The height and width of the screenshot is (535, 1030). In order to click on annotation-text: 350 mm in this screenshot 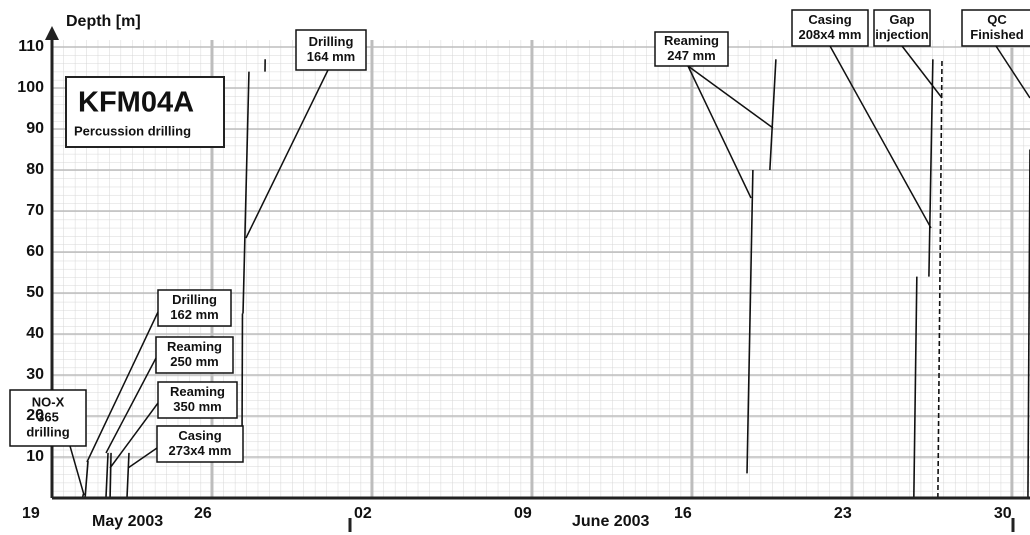, I will do `click(197, 406)`.